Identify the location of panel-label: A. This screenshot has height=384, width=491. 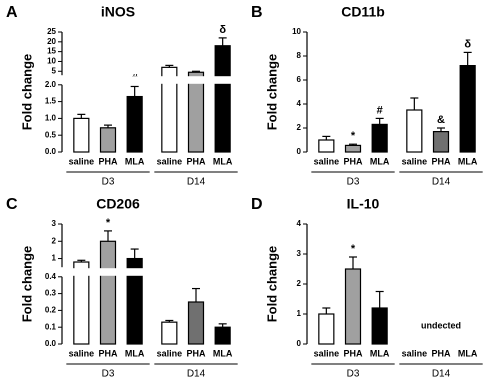
(12, 12).